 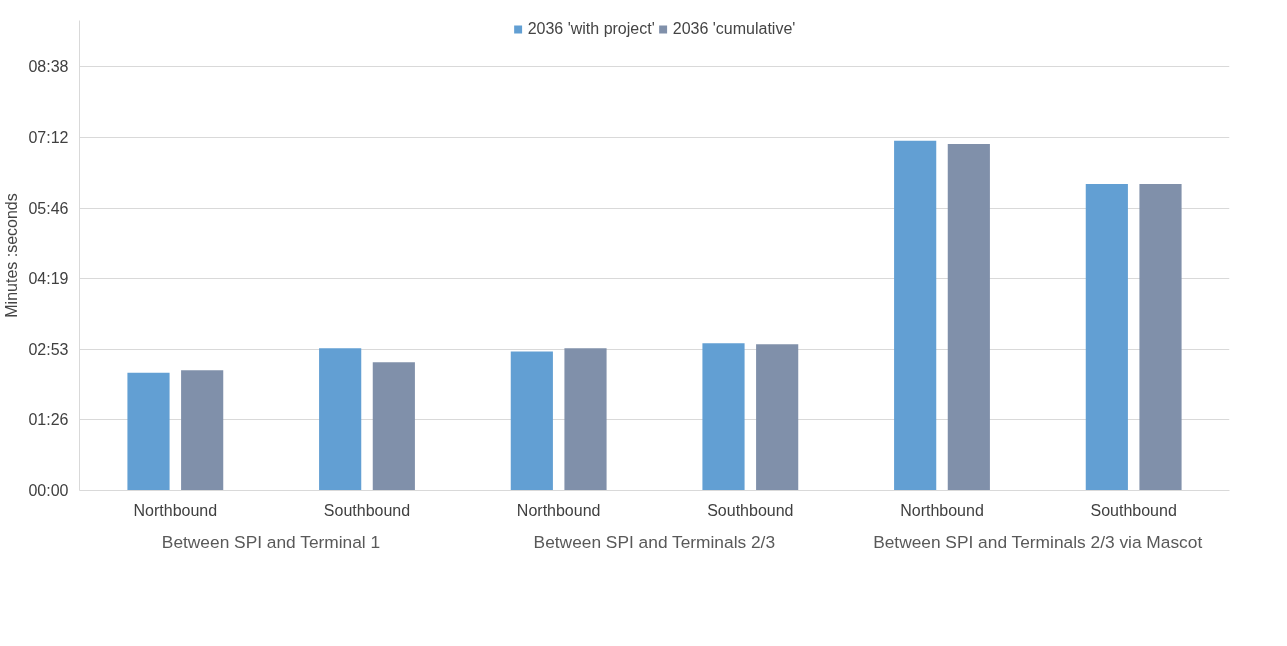 What do you see at coordinates (591, 29) in the screenshot?
I see `legend-label: 2036 'with project'` at bounding box center [591, 29].